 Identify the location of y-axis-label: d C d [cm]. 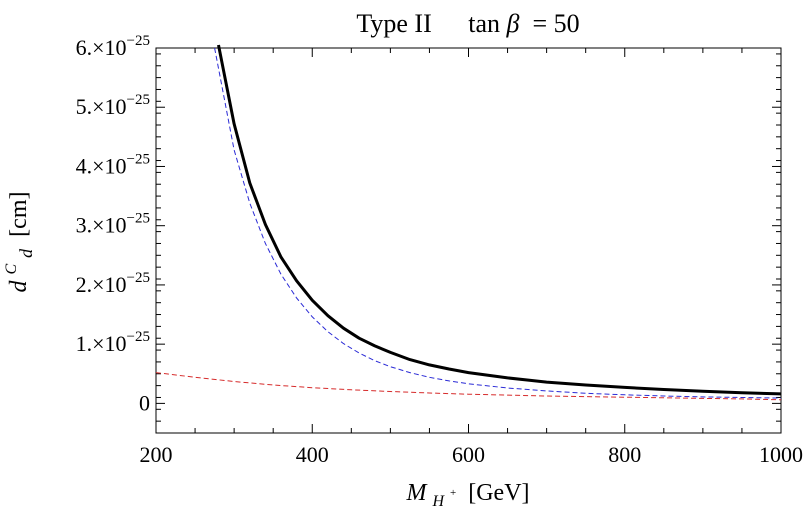
(19, 242).